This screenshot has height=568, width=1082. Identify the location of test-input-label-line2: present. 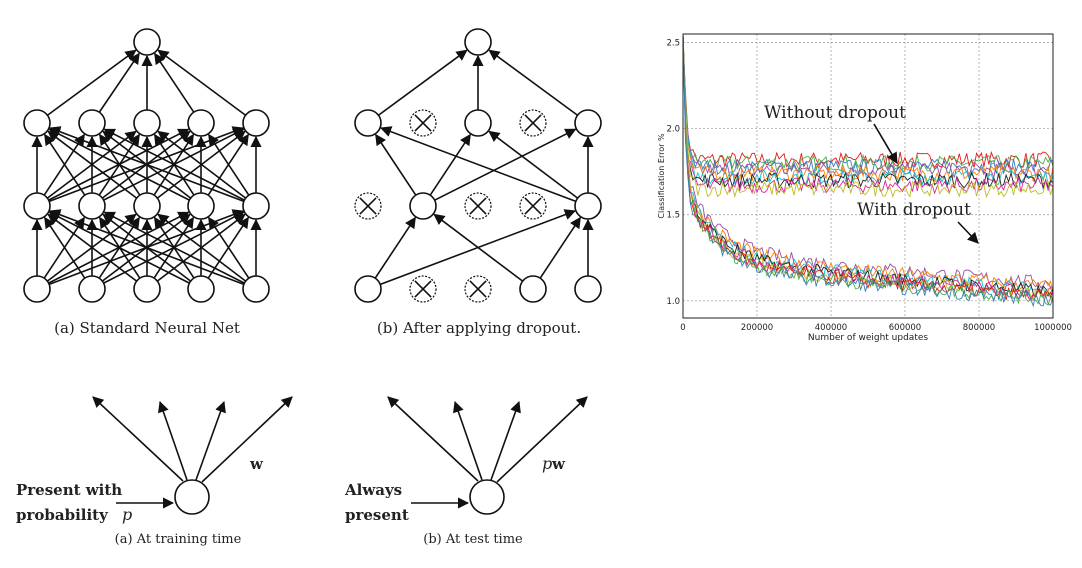
(377, 515).